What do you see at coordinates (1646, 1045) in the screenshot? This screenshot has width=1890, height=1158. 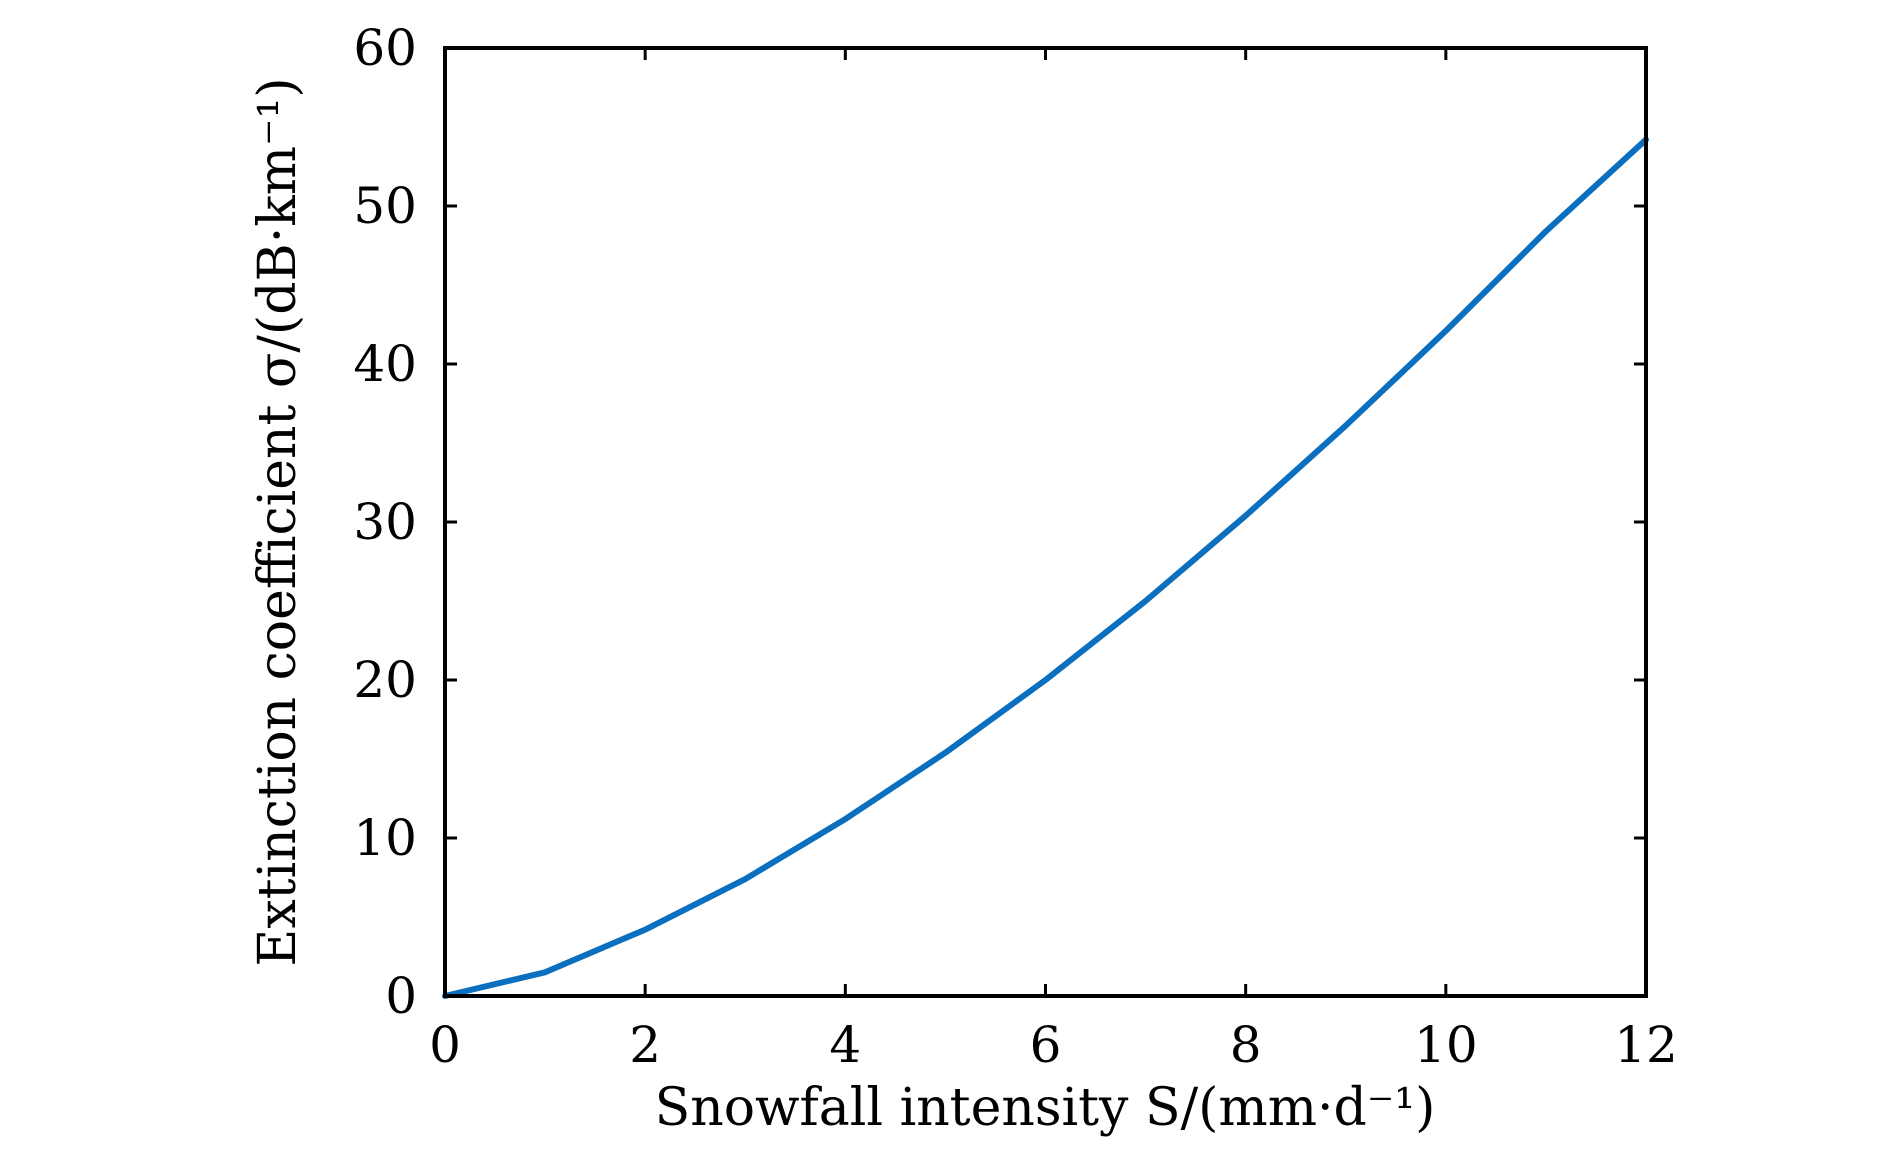 I see `x-tick-label: 12` at bounding box center [1646, 1045].